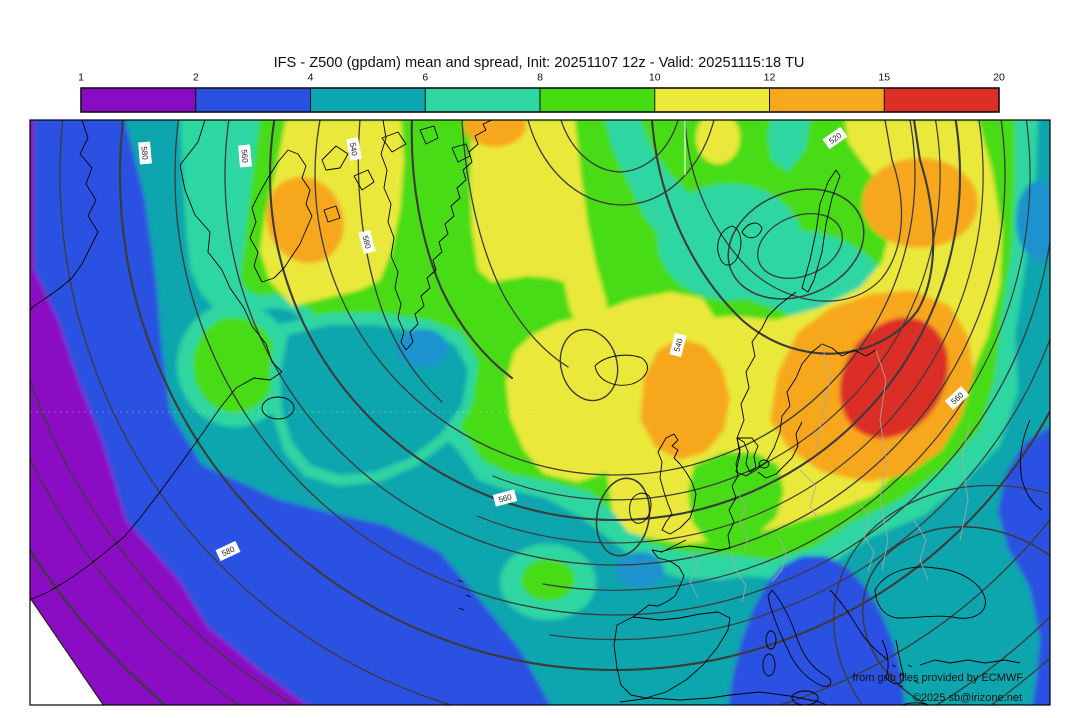 Image resolution: width=1080 pixels, height=718 pixels. I want to click on svg-text: 2, so click(196, 78).